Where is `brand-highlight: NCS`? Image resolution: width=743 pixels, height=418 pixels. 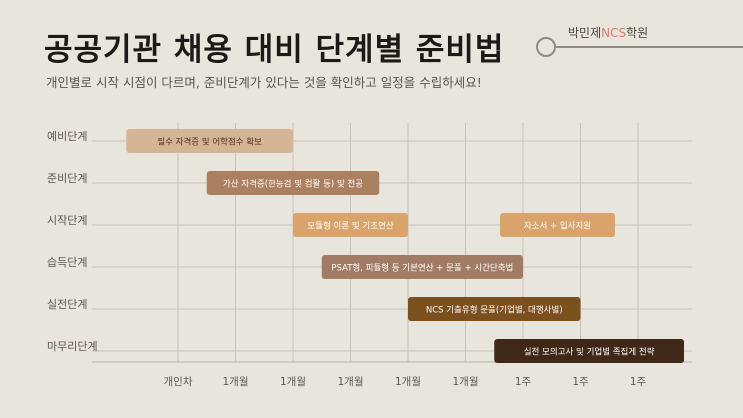 brand-highlight: NCS is located at coordinates (614, 33).